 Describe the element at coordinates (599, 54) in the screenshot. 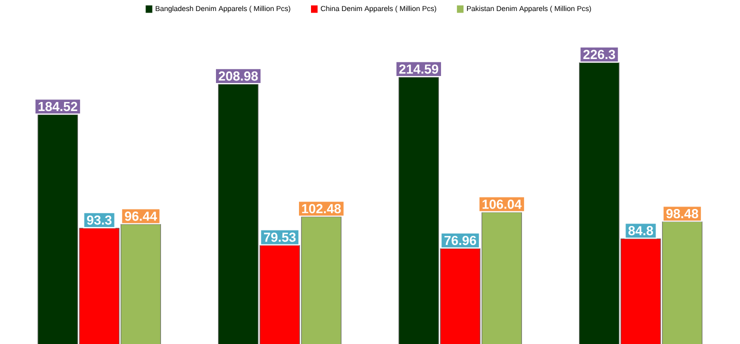

I see `data-label: 226.3` at that location.